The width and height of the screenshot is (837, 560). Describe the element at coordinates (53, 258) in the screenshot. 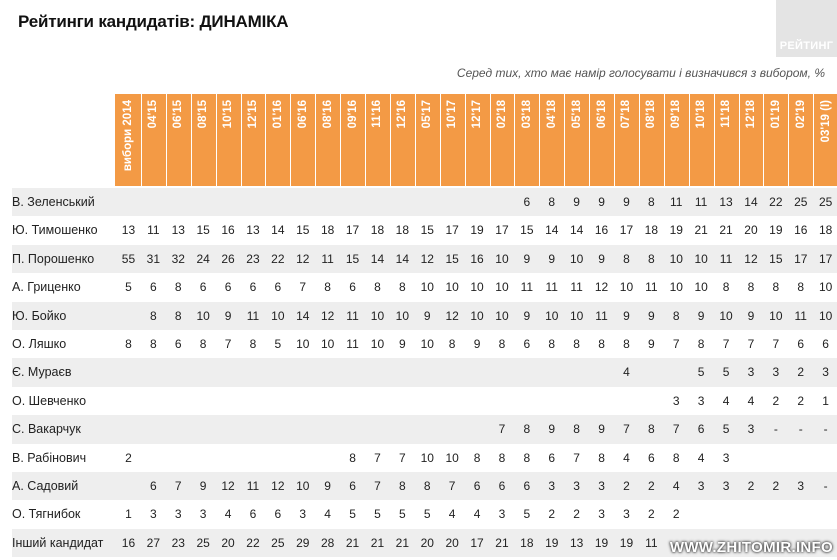

I see `candidate-name: П. Порошенко` at that location.